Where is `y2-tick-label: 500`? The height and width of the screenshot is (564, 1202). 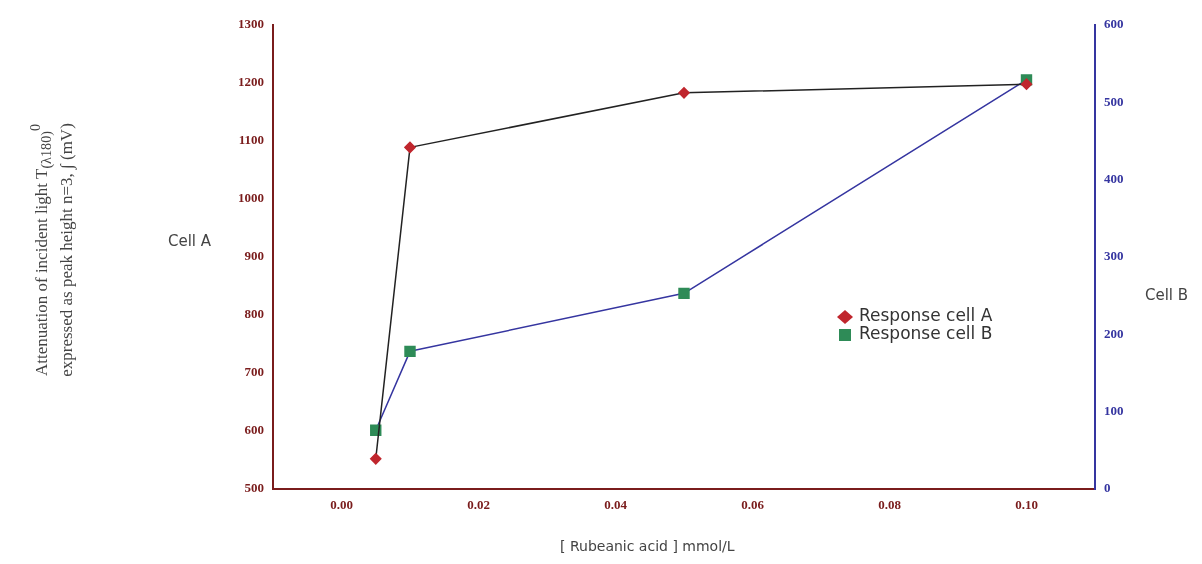 y2-tick-label: 500 is located at coordinates (1114, 101).